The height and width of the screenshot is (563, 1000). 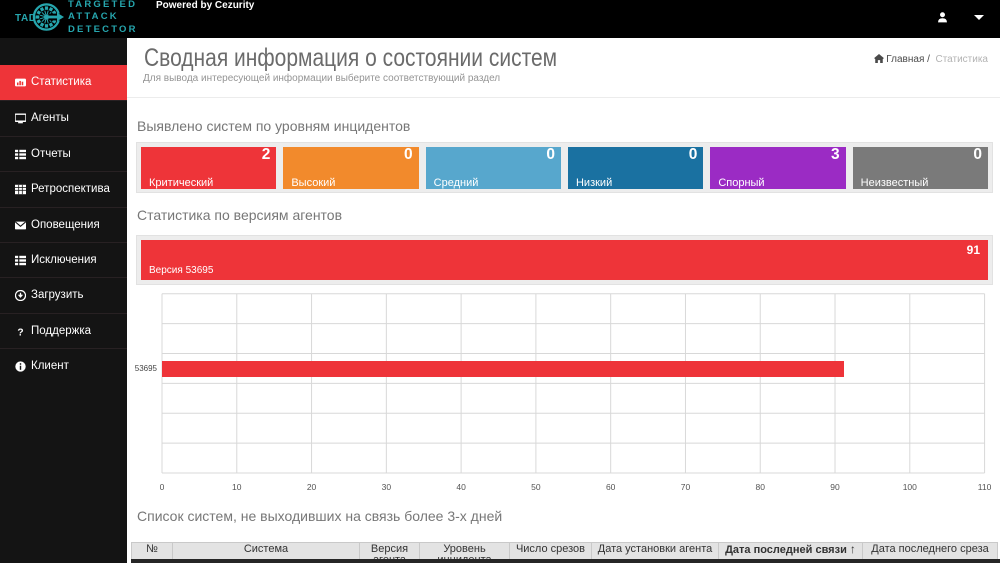 I want to click on svg-text: 10, so click(x=237, y=487).